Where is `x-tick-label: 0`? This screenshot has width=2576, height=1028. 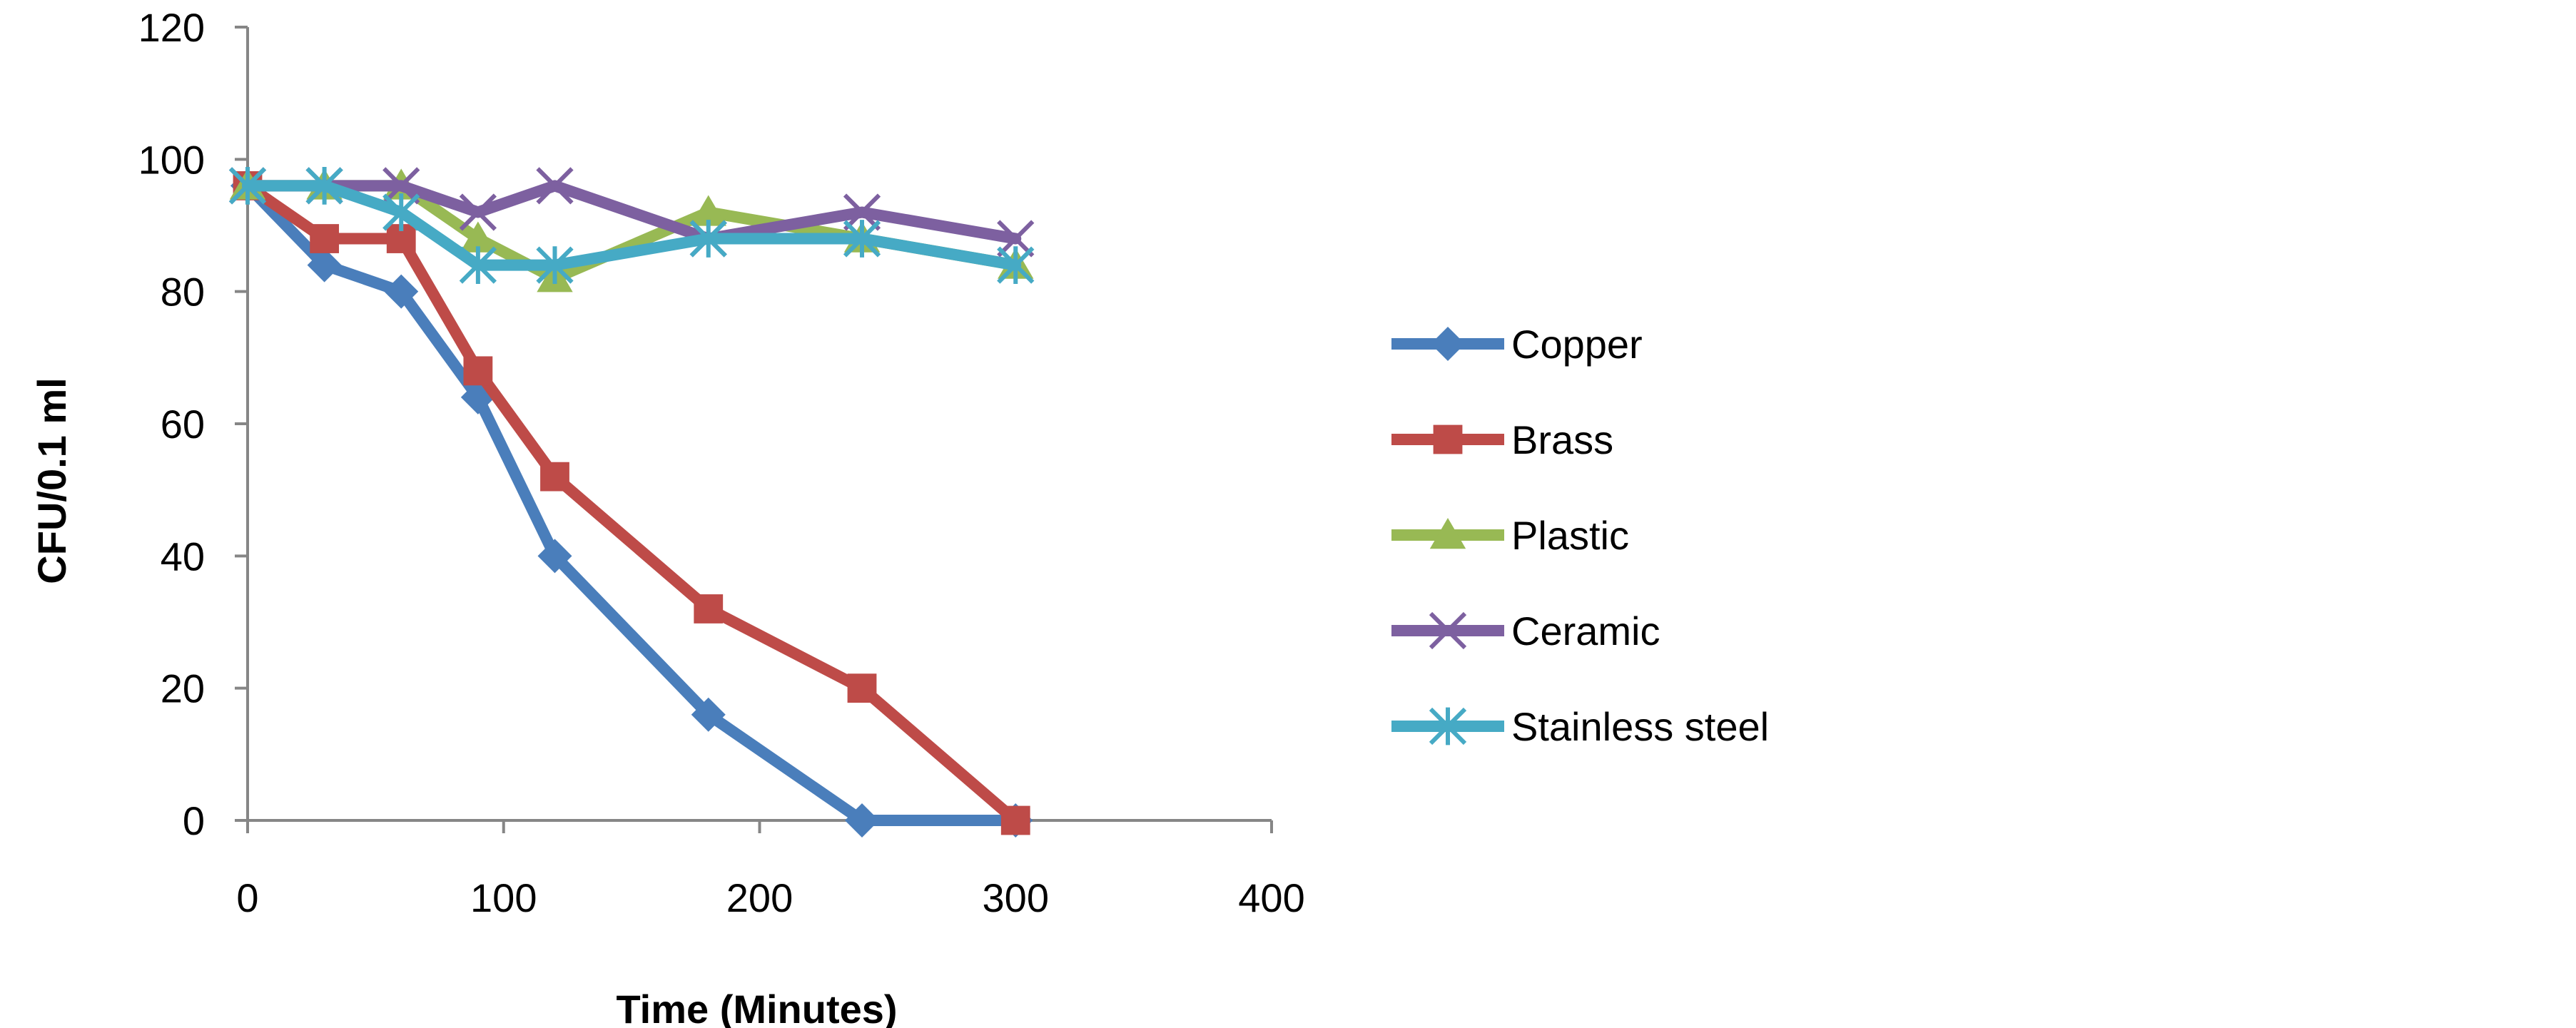
x-tick-label: 0 is located at coordinates (247, 897).